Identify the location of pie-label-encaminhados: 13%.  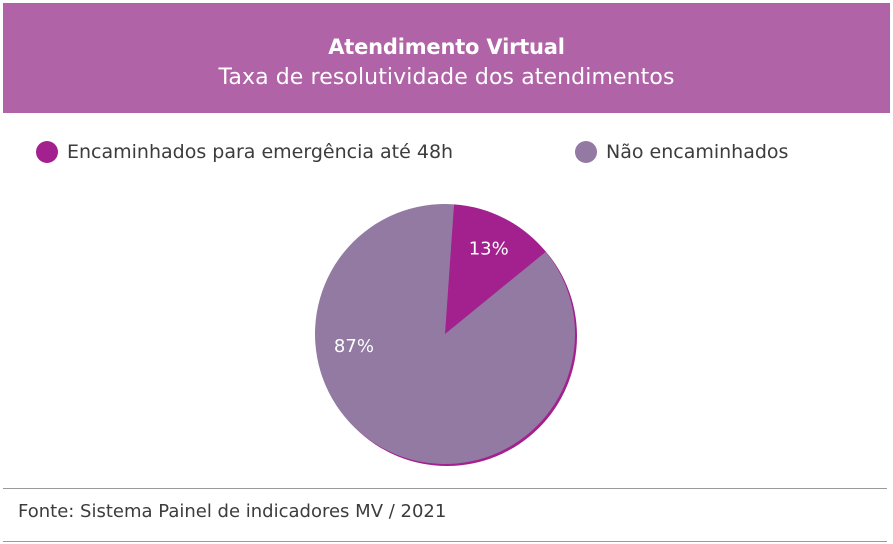
(489, 249).